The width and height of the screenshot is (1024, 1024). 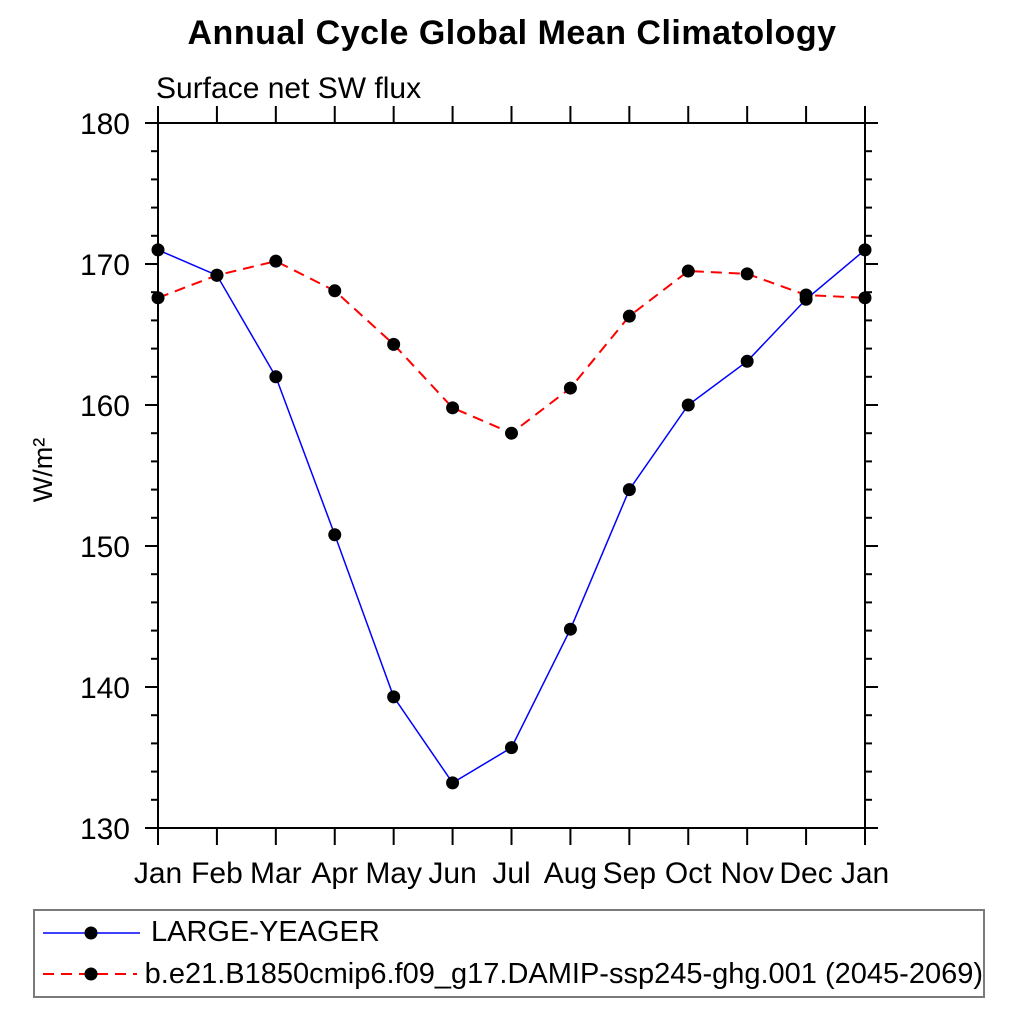 I want to click on x-tick-label: Dec, so click(x=805, y=873).